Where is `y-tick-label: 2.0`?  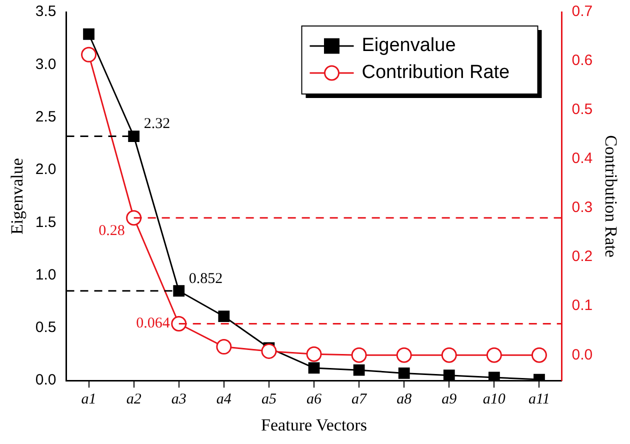 y-tick-label: 2.0 is located at coordinates (45, 169).